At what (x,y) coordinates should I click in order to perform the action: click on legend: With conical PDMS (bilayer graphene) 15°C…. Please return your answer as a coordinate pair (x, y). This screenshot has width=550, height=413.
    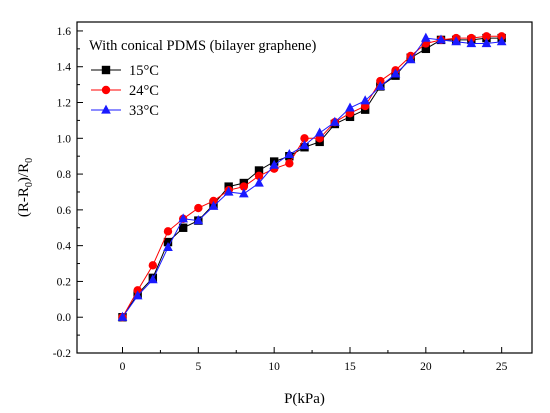
    Looking at the image, I should click on (202, 78).